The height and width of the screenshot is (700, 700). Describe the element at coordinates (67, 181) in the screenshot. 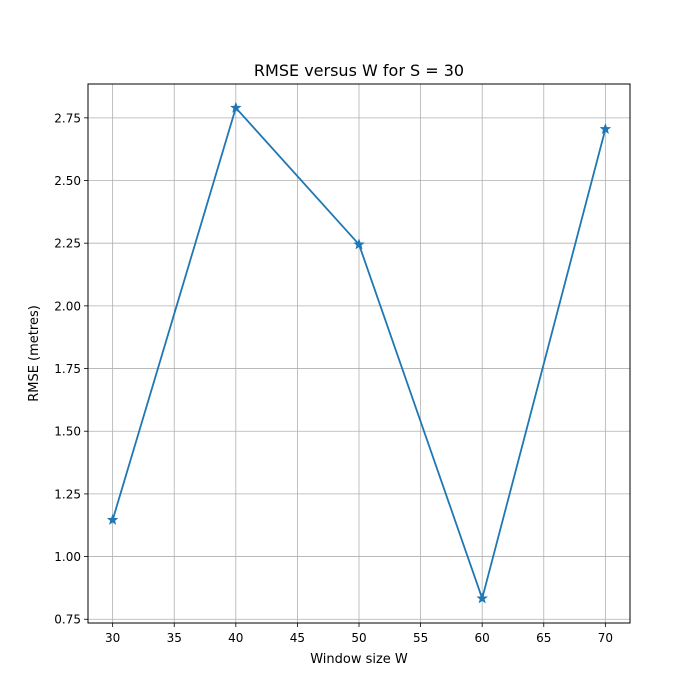

I see `y-tick-label: 2.50` at that location.